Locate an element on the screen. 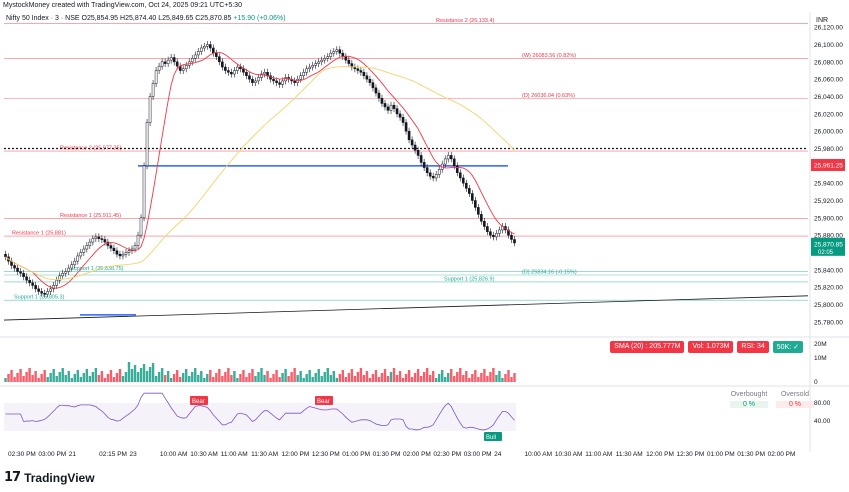 The image size is (849, 492). rsi-tick-label: 40.00 is located at coordinates (822, 421).